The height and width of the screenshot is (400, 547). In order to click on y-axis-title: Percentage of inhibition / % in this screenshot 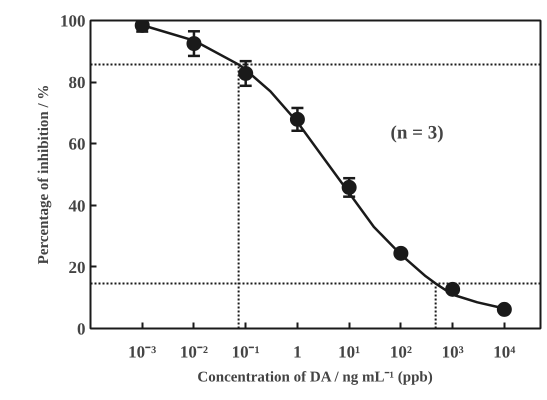, I will do `click(44, 174)`.